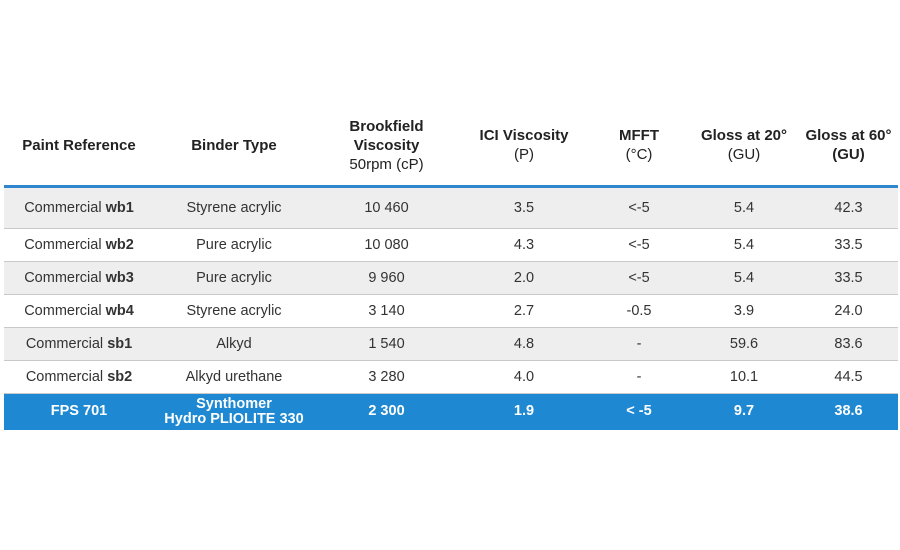  Describe the element at coordinates (120, 344) in the screenshot. I see `reference-code: sb1` at that location.